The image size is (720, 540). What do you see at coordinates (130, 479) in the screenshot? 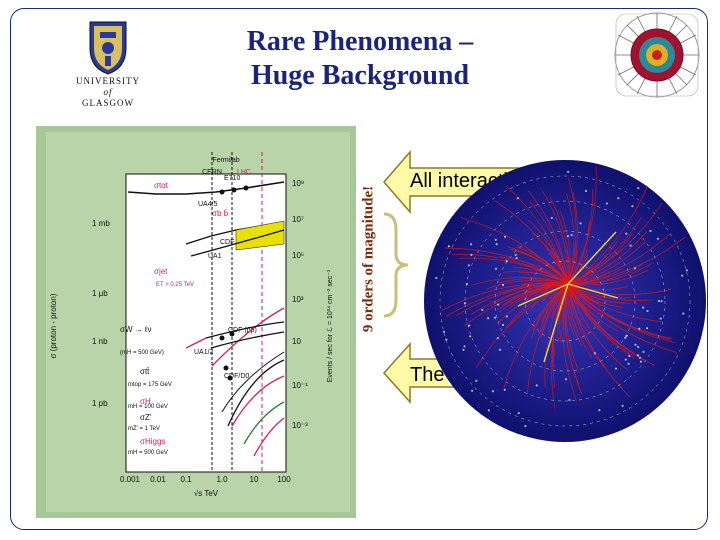
I see `x-tick-label: 0.001` at bounding box center [130, 479].